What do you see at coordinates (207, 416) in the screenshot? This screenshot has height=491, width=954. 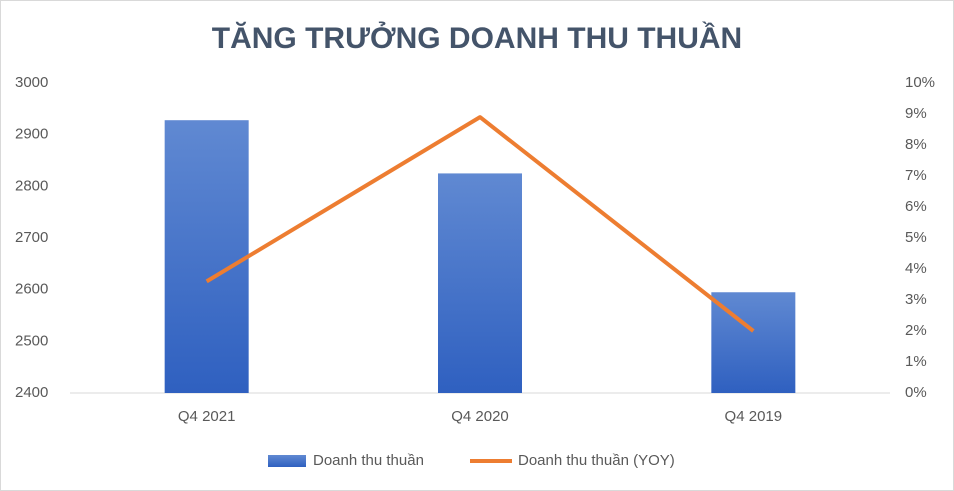 I see `x-tick-label: Q4 2021` at bounding box center [207, 416].